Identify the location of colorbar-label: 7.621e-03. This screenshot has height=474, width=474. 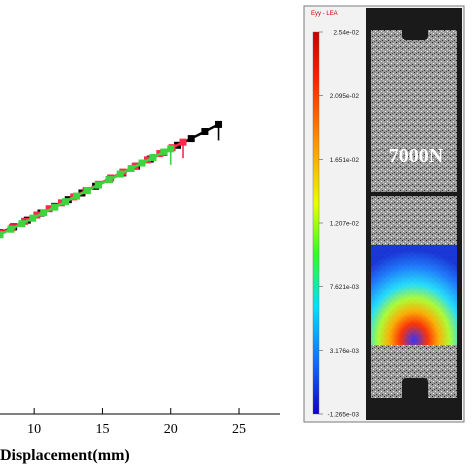
(345, 287).